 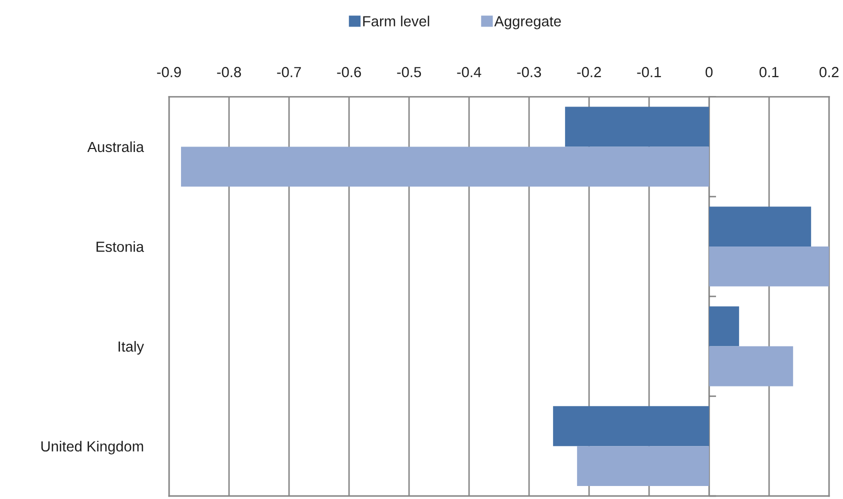 What do you see at coordinates (229, 72) in the screenshot?
I see `x-tick-label: -0.8` at bounding box center [229, 72].